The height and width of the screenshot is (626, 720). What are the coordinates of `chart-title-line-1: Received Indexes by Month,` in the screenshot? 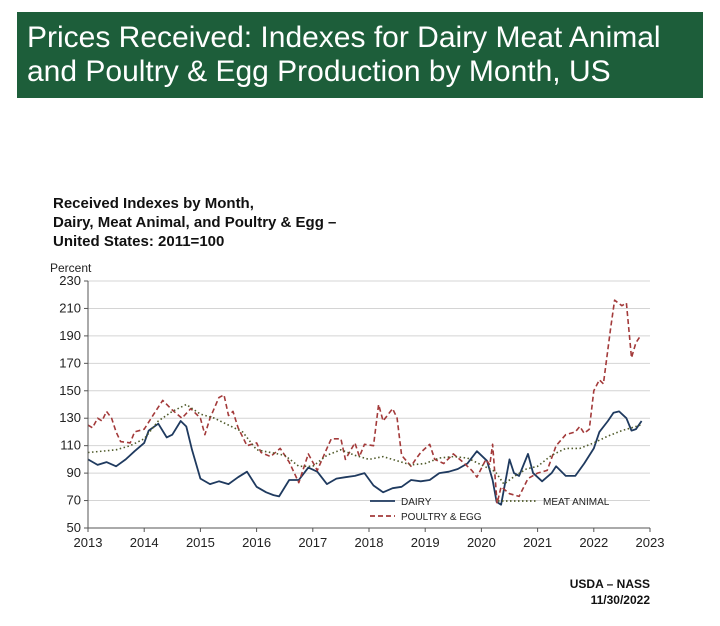 It's located at (153, 203).